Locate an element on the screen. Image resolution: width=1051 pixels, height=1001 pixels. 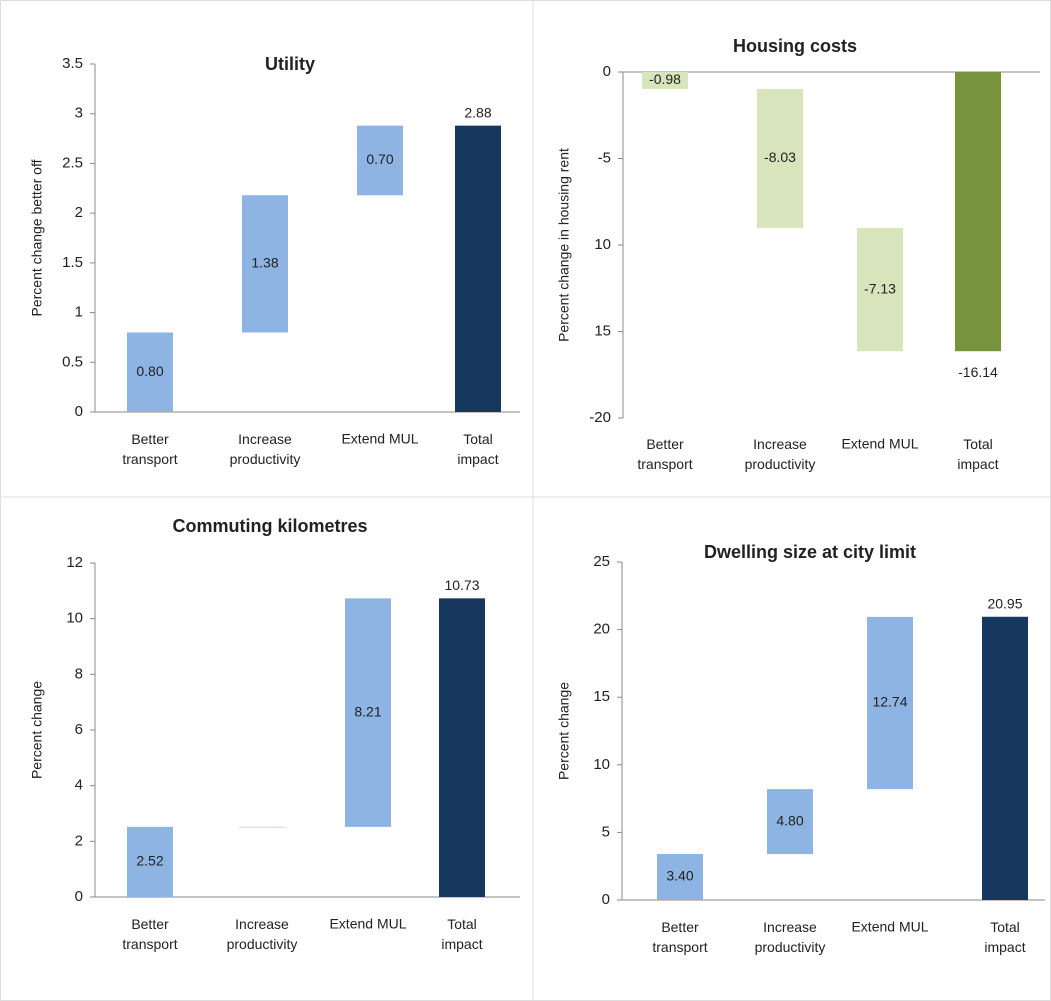
value-label: 1.38 is located at coordinates (264, 263).